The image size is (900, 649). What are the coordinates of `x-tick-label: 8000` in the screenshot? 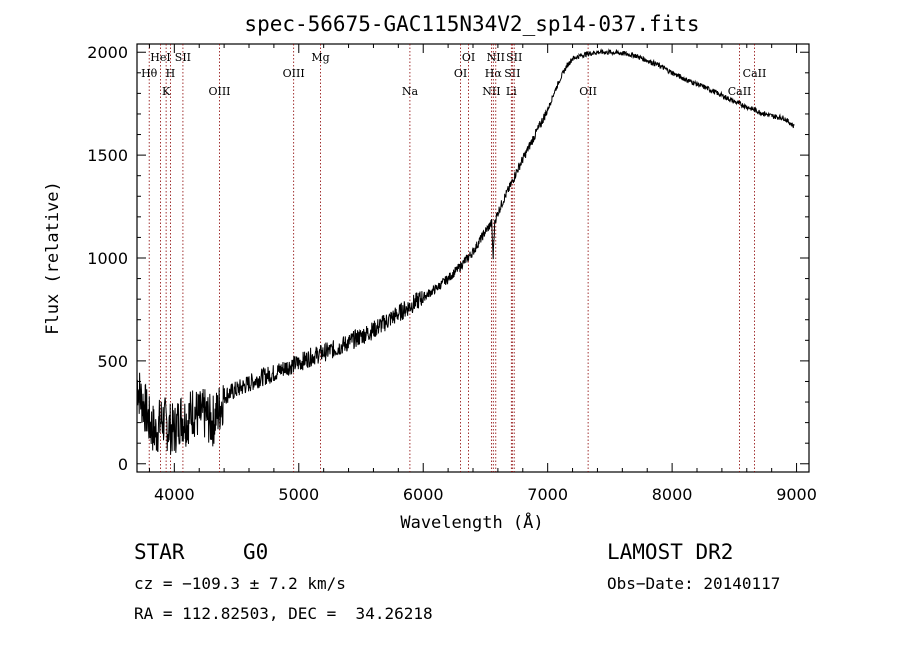 It's located at (672, 494).